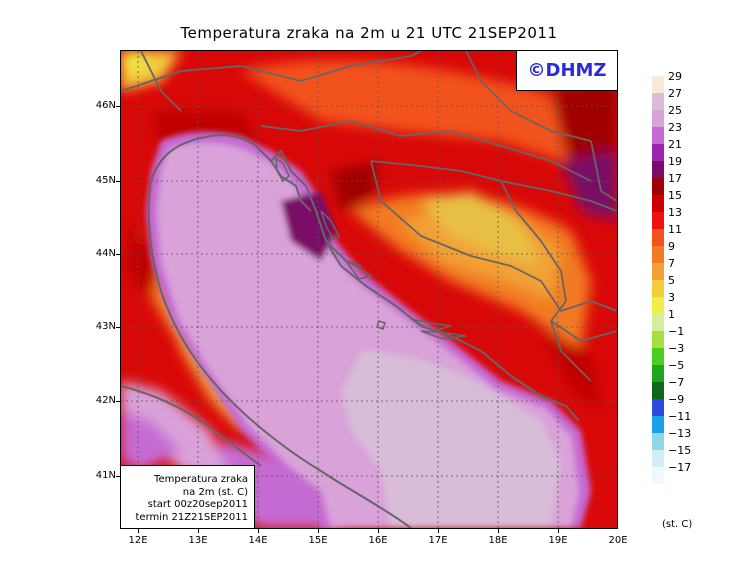 This screenshot has height=582, width=740. I want to click on legend-label: 19, so click(675, 161).